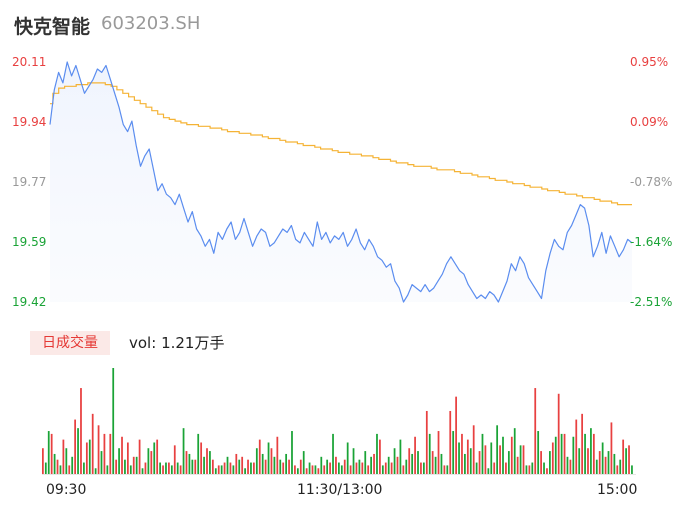 The height and width of the screenshot is (524, 686). I want to click on x-tick-open: 09:30, so click(66, 490).